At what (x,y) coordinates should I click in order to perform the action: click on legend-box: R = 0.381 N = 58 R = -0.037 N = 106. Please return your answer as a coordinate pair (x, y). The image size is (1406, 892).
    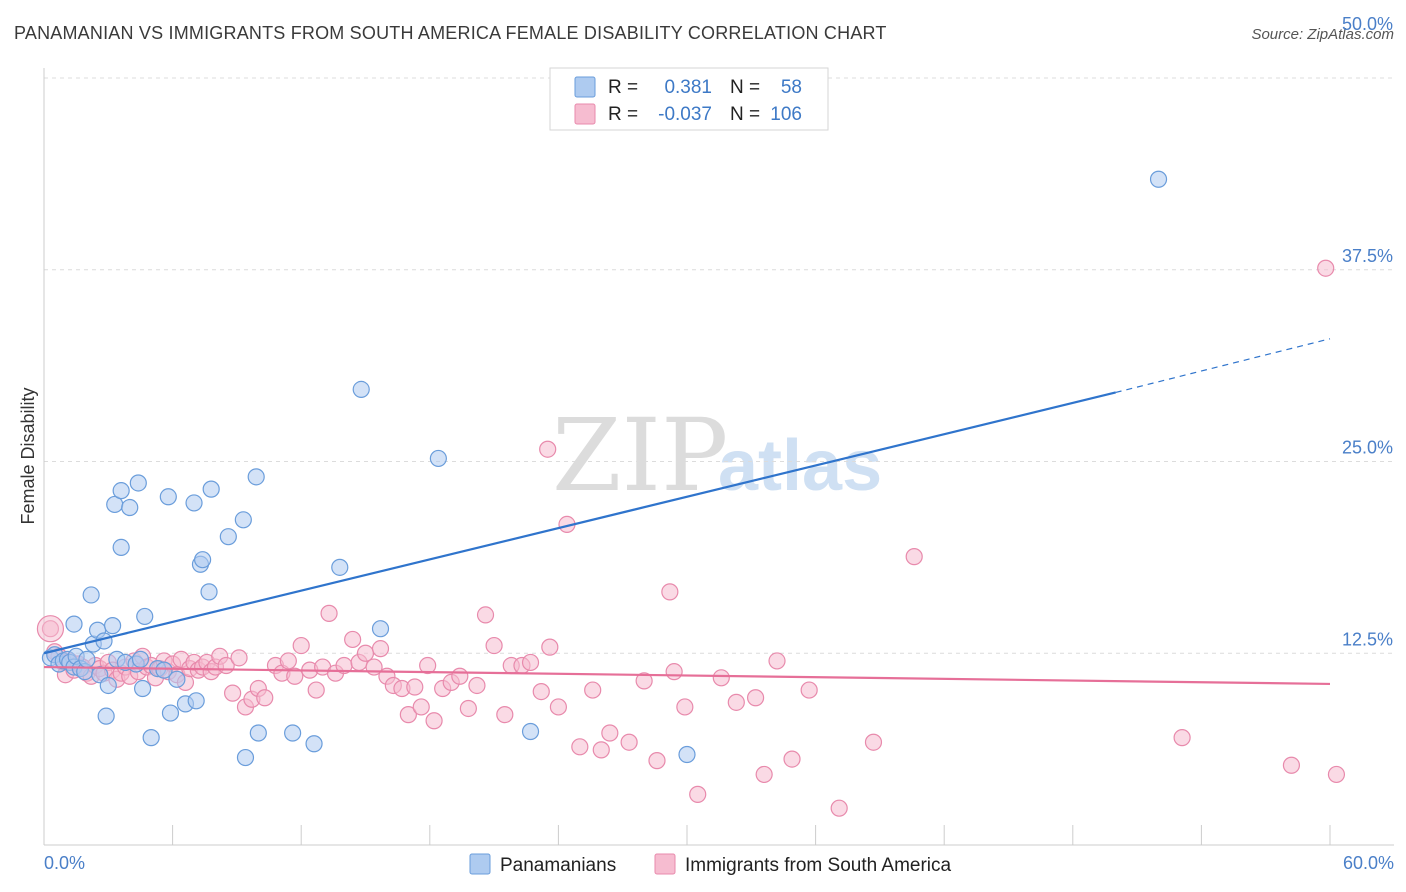
    Looking at the image, I should click on (689, 99).